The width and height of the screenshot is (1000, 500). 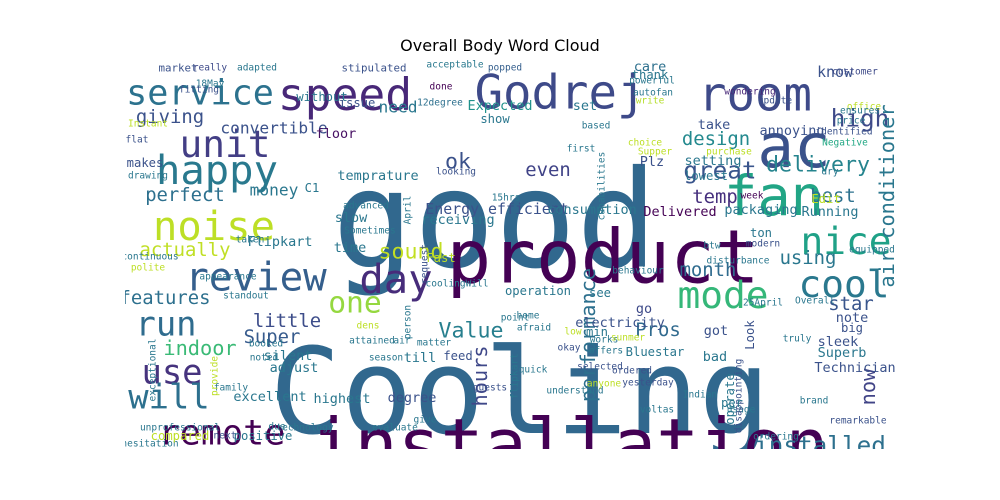 I want to click on word-slow: slow, so click(x=351, y=218).